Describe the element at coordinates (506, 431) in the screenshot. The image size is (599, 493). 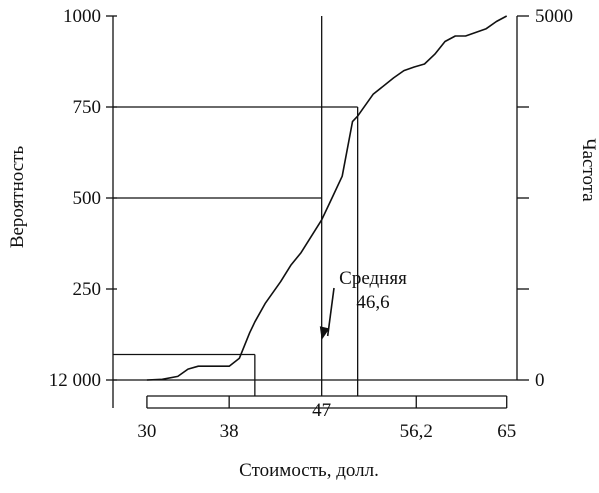
I see `x-tick-label-3: 65` at that location.